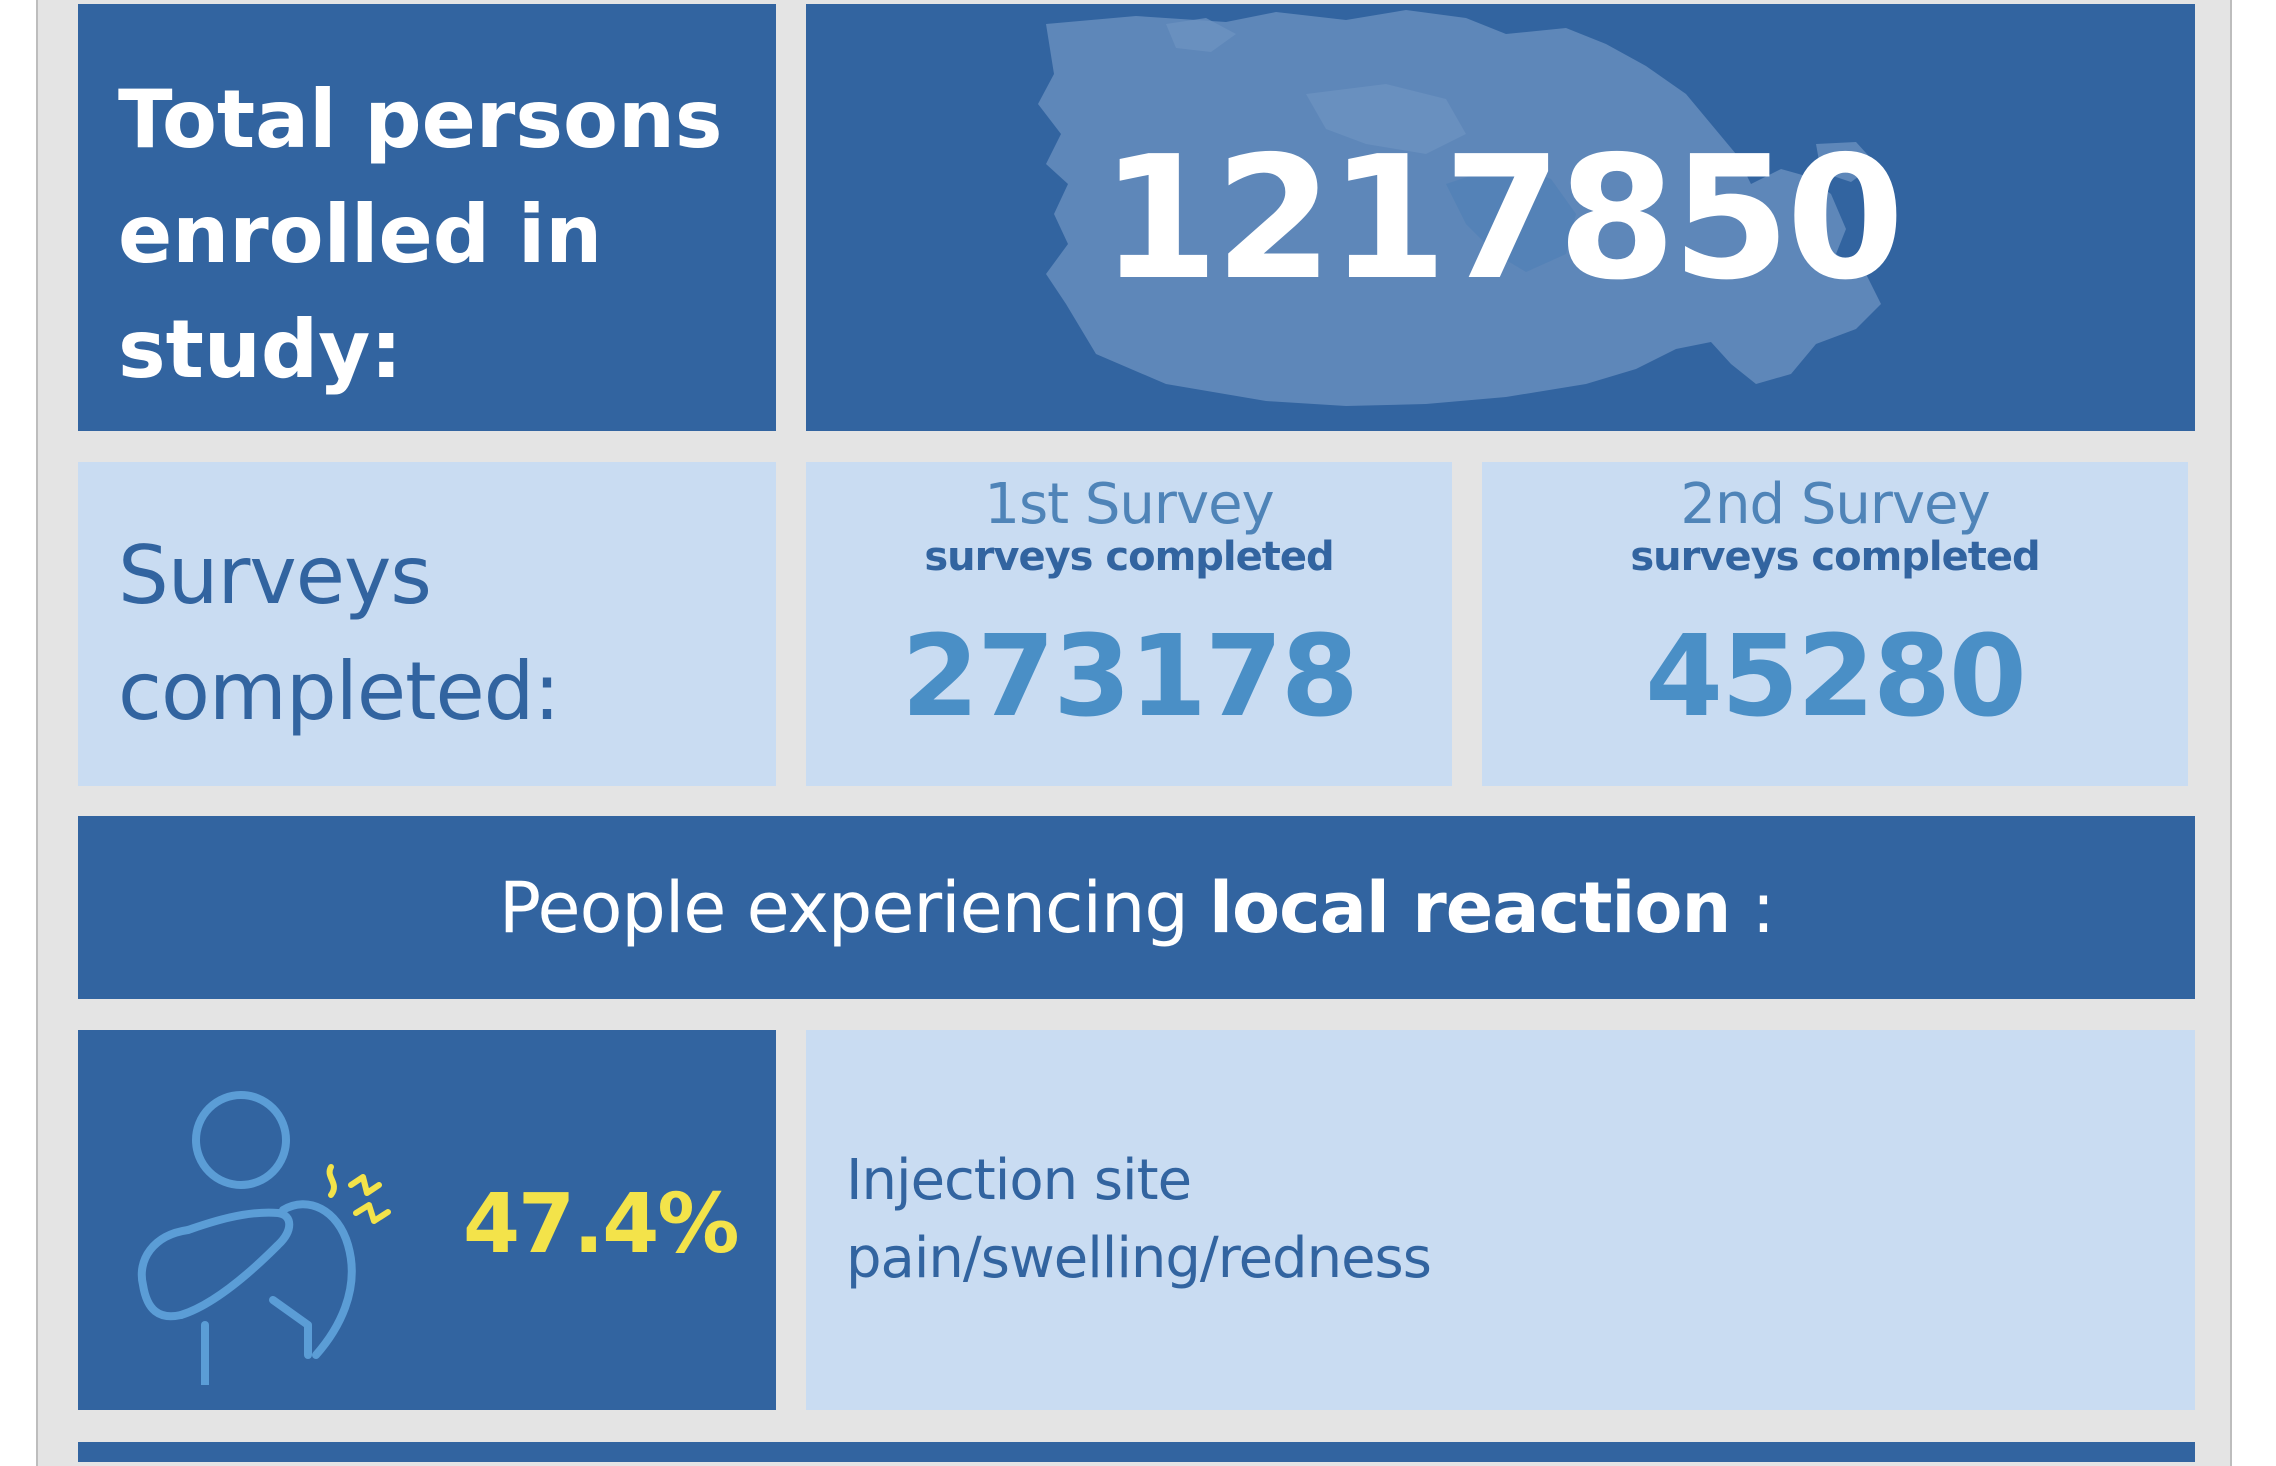  I want to click on local-reaction-heading: People experiencing local reaction :, so click(1136, 908).